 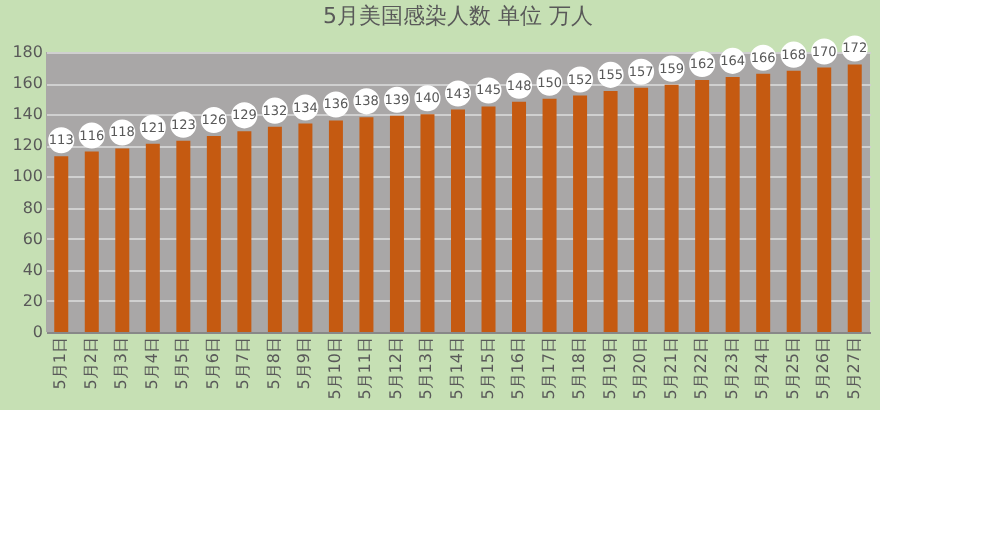 What do you see at coordinates (90, 363) in the screenshot?
I see `x-tick-label: 5月2日` at bounding box center [90, 363].